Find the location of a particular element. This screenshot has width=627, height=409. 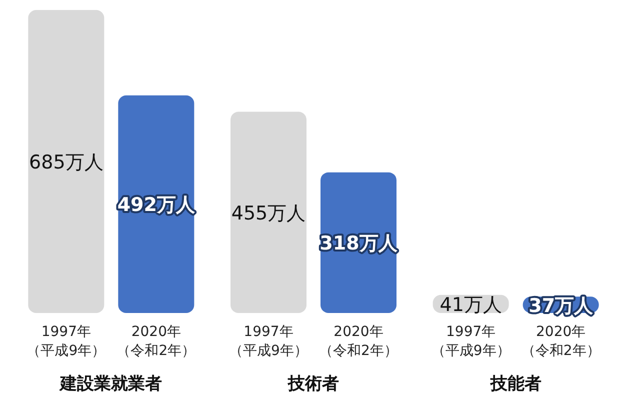

x-tick-label: 建設業就業者 is located at coordinates (110, 384).